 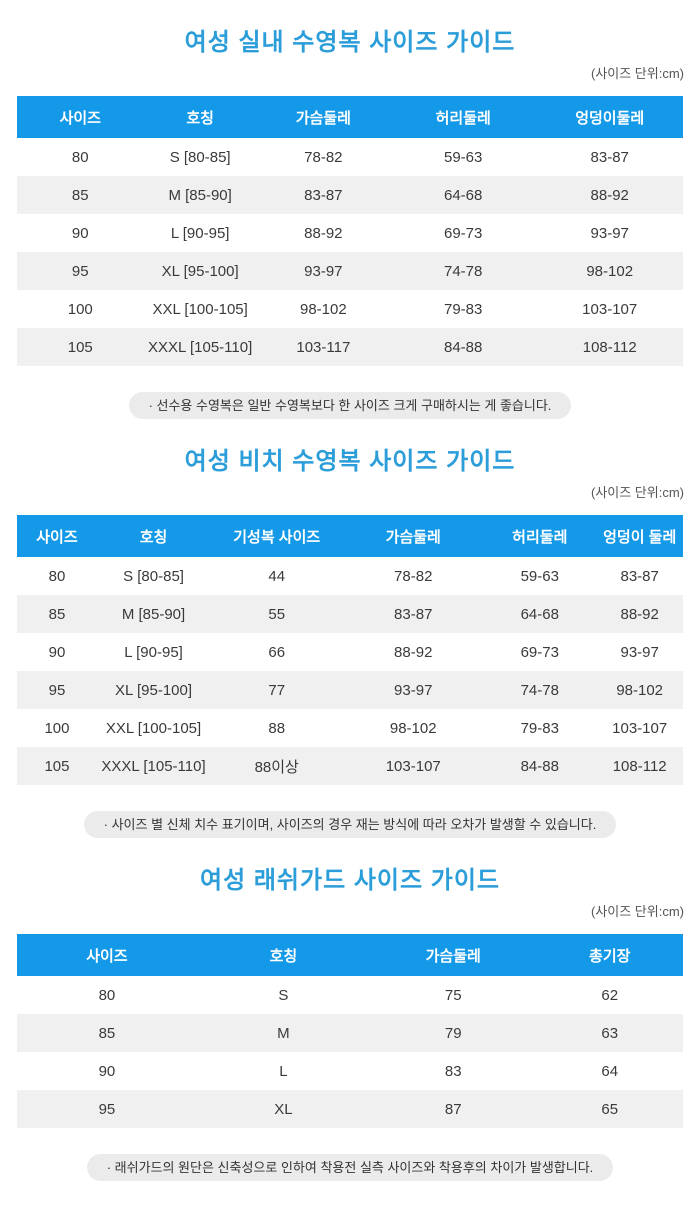 I want to click on table-header-row: 사이즈 호칭 기성복 사이즈 가슴둘레 허리둘레 엉덩이 둘레, so click(x=350, y=536).